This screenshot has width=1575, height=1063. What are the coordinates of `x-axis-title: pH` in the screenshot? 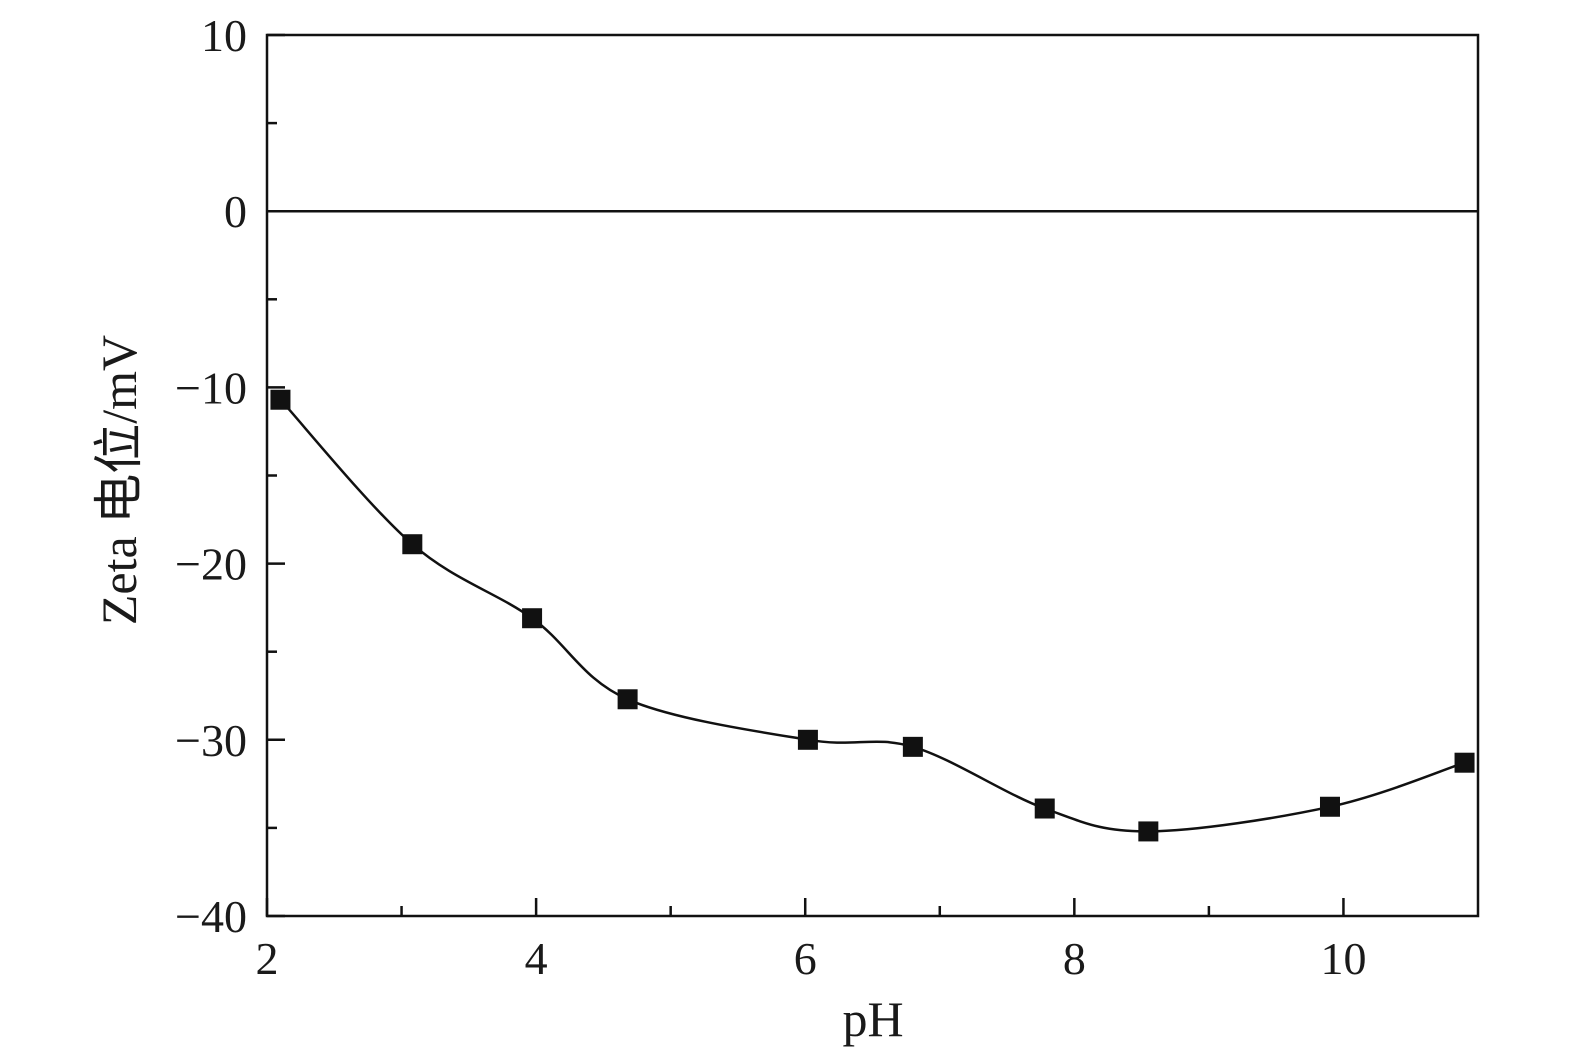 It's located at (872, 1019).